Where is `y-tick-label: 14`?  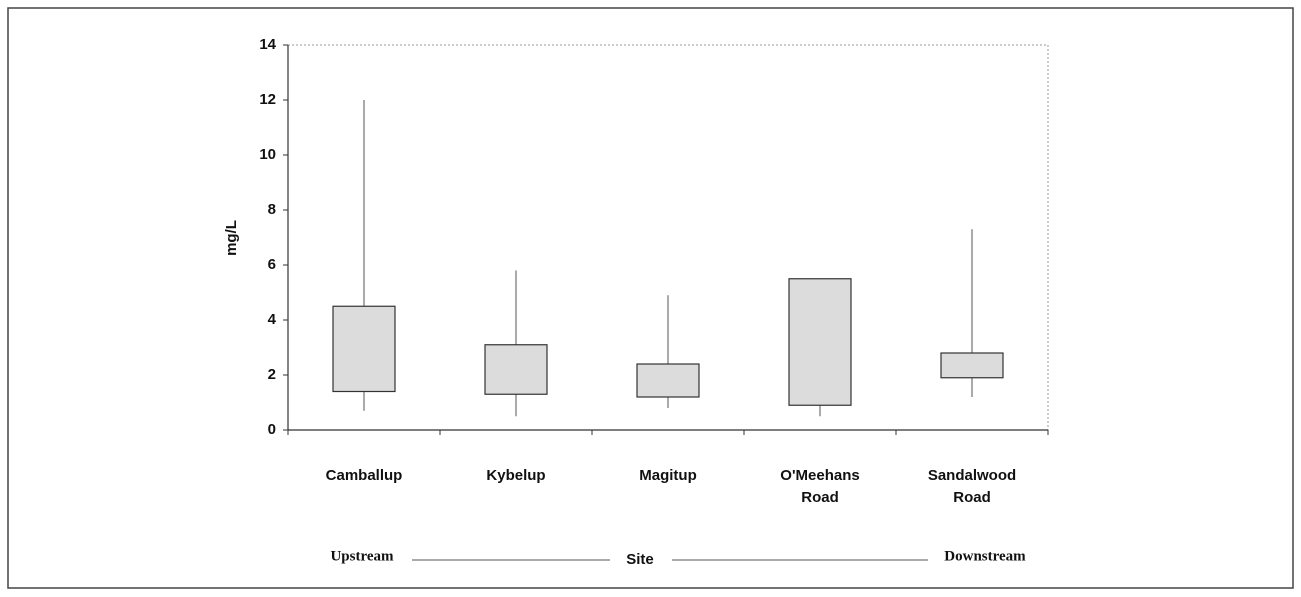 y-tick-label: 14 is located at coordinates (267, 44).